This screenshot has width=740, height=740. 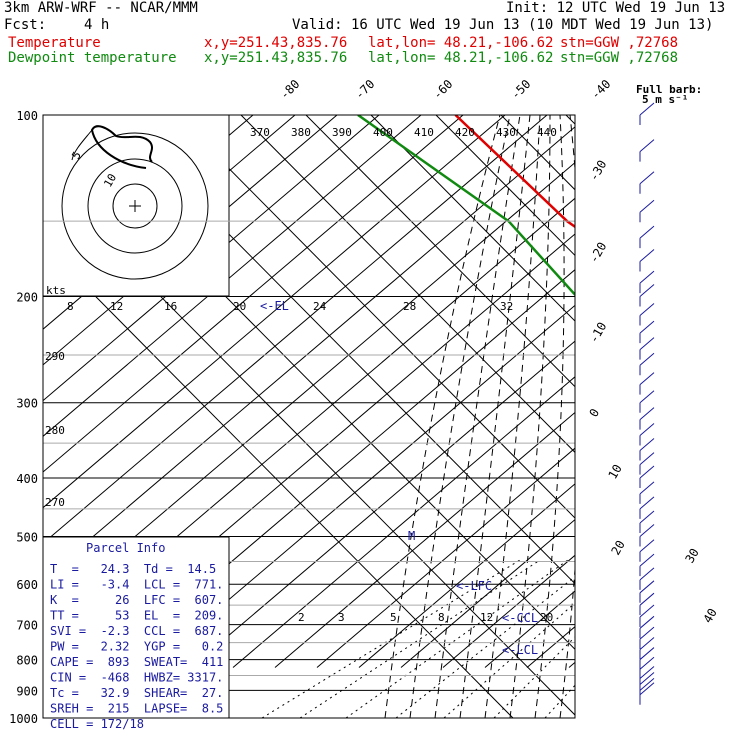 I want to click on forecast-label: Fcst:, so click(x=25, y=25).